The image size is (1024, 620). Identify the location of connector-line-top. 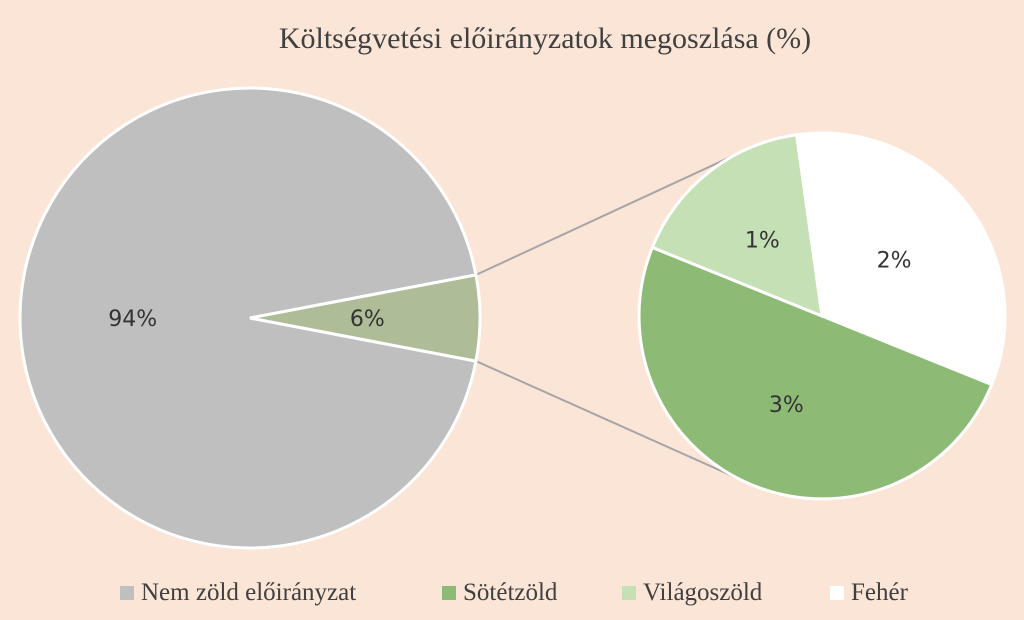
(606, 214).